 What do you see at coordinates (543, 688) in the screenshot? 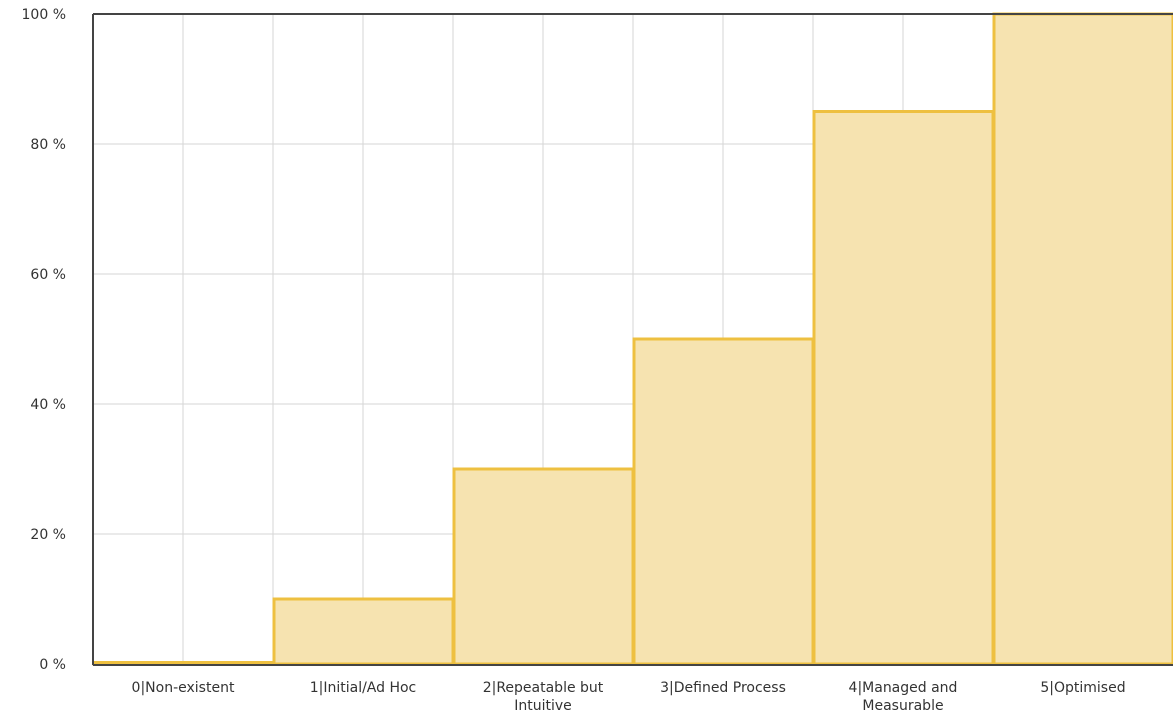
I see `x-category-label-line: 2|Repeatable but` at bounding box center [543, 688].